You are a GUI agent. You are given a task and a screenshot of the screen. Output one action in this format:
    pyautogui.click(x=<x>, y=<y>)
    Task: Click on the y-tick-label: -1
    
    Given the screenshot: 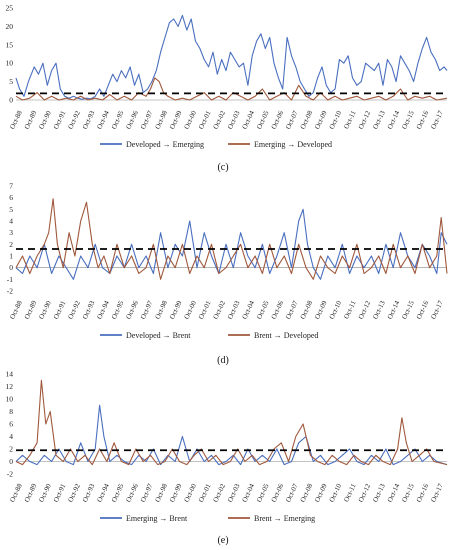 What is the action you would take?
    pyautogui.click(x=10, y=279)
    